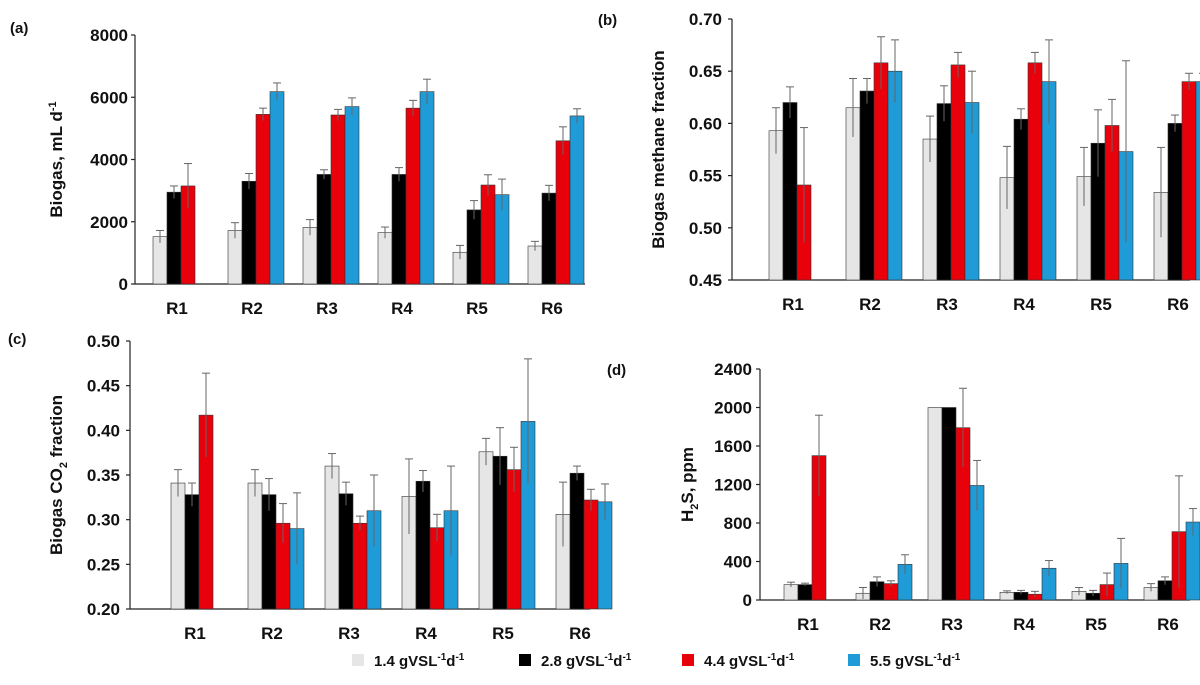  What do you see at coordinates (733, 446) in the screenshot?
I see `y-tick-label: 1600` at bounding box center [733, 446].